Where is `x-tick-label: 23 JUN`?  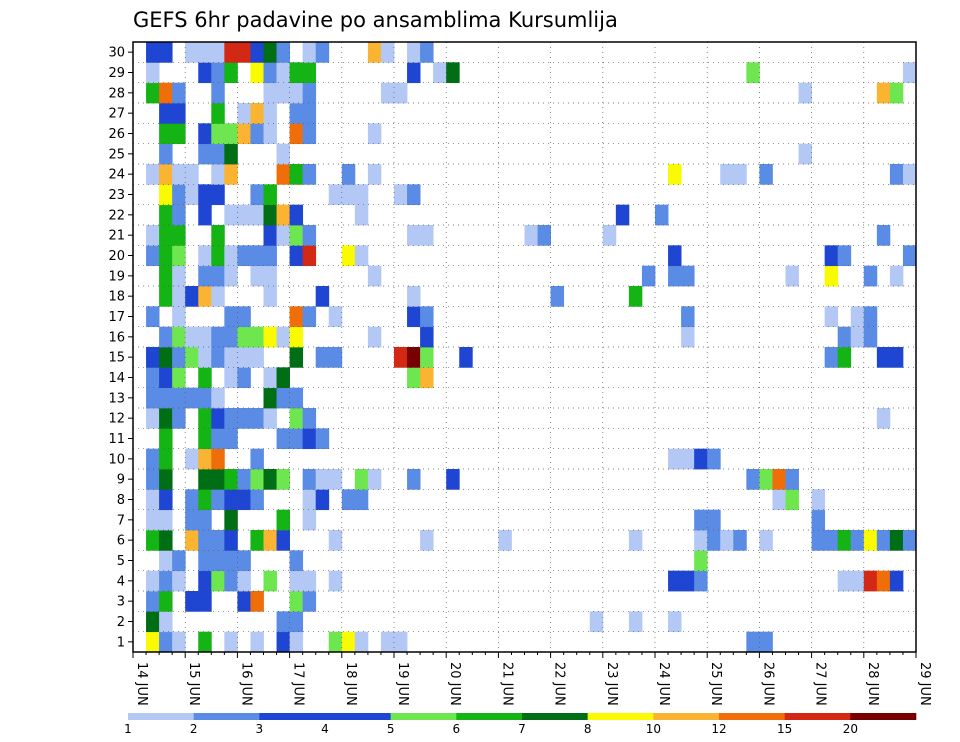
x-tick-label: 23 JUN is located at coordinates (611, 684).